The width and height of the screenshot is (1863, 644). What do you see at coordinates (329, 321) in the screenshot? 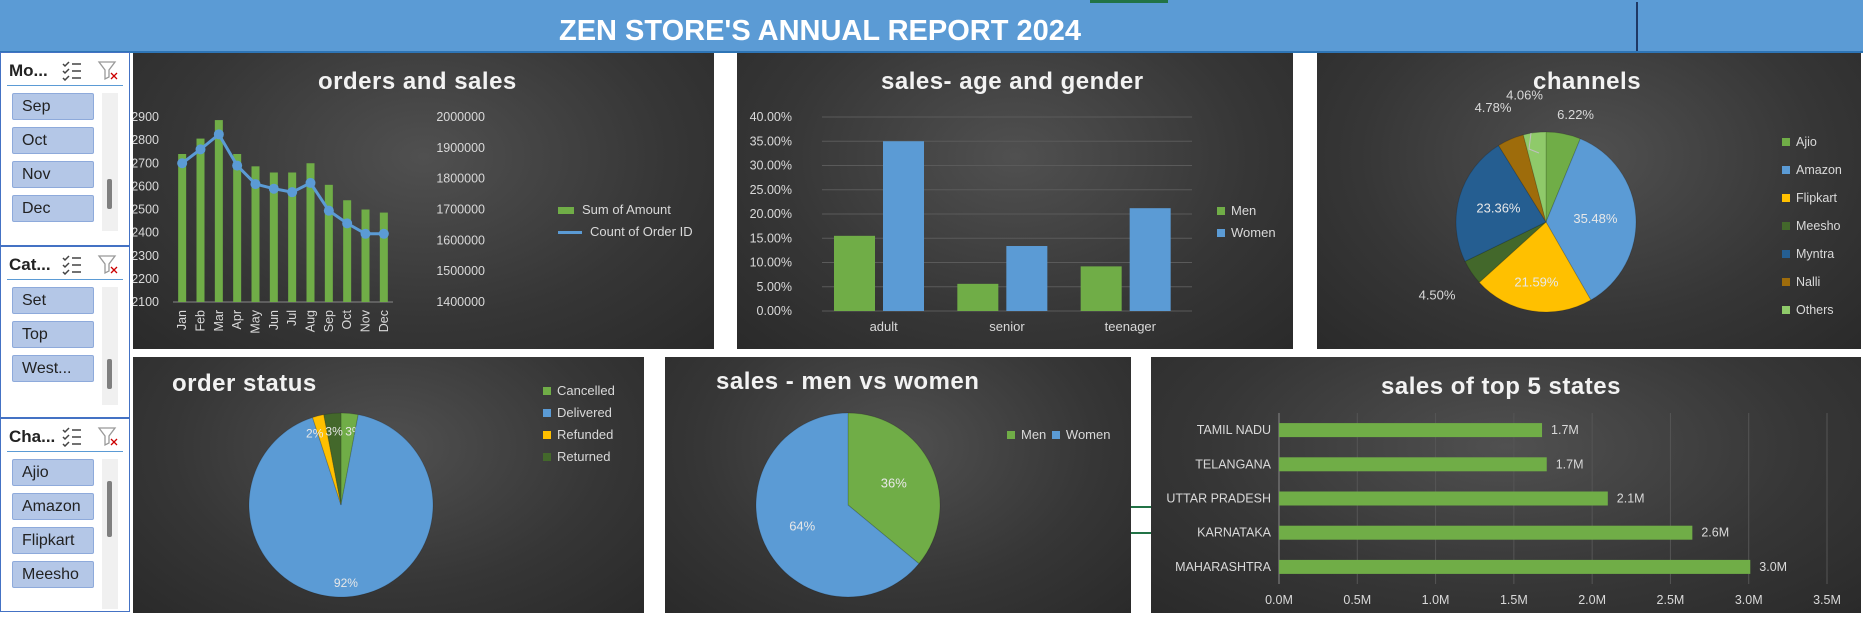
I see `x-tick-label: Sep` at bounding box center [329, 321].